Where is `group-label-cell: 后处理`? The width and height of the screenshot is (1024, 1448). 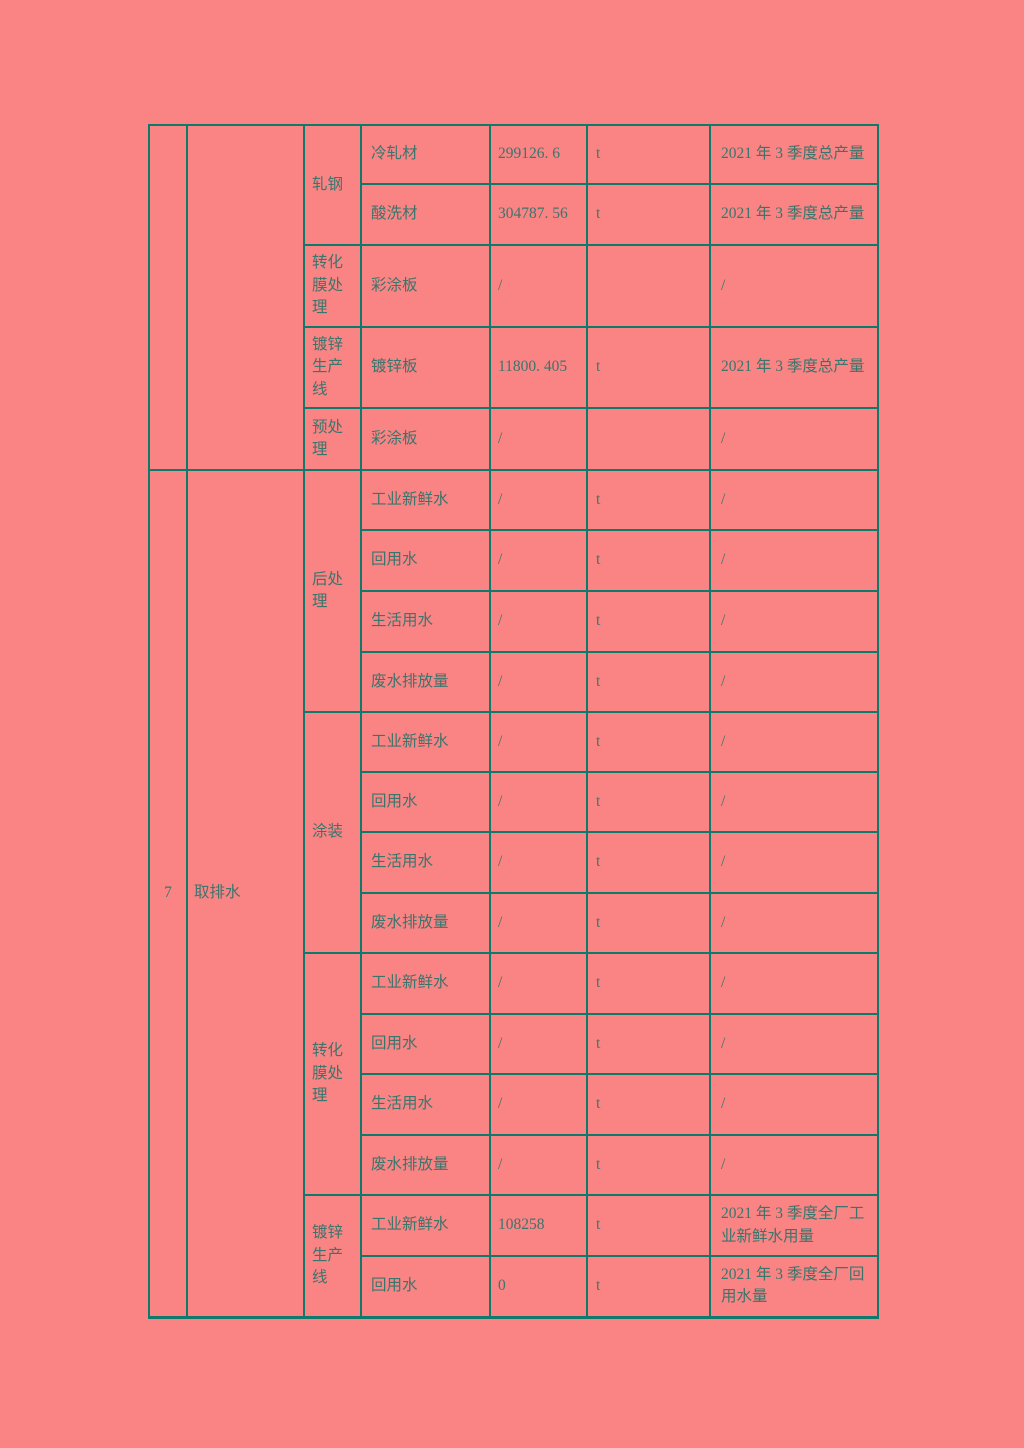 group-label-cell: 后处理 is located at coordinates (332, 591).